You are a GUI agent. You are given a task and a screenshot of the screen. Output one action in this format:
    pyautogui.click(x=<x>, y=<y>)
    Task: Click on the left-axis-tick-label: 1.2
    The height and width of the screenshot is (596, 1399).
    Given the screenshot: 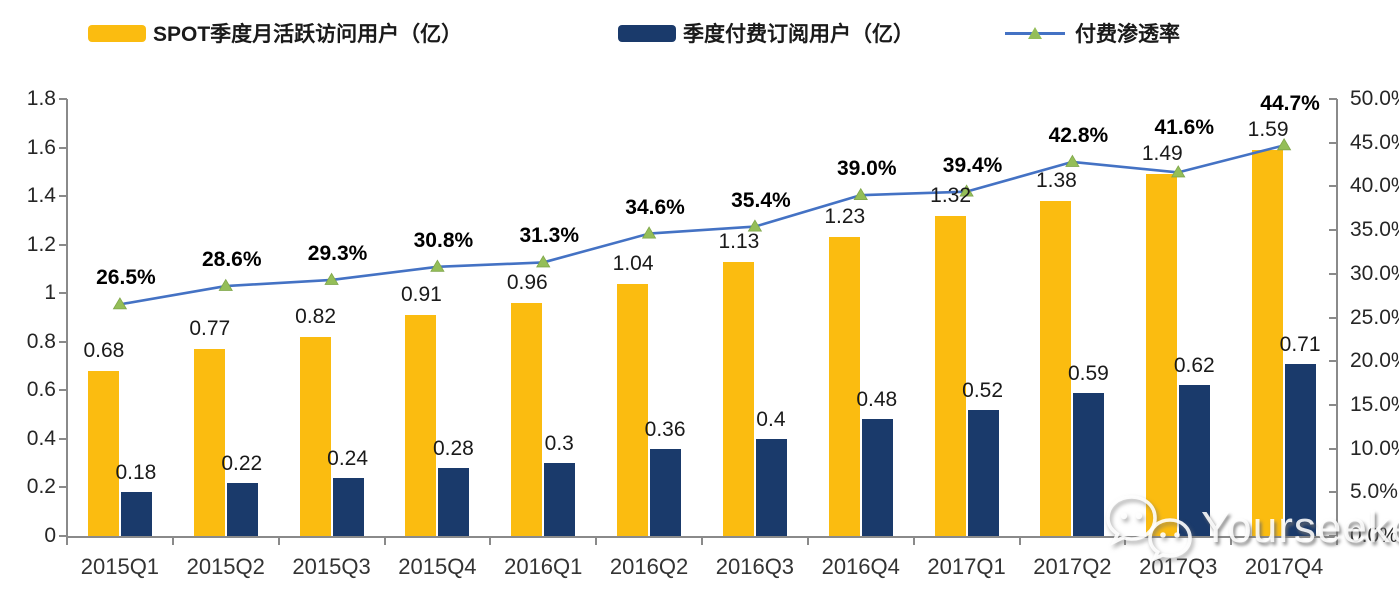 What is the action you would take?
    pyautogui.click(x=41, y=244)
    